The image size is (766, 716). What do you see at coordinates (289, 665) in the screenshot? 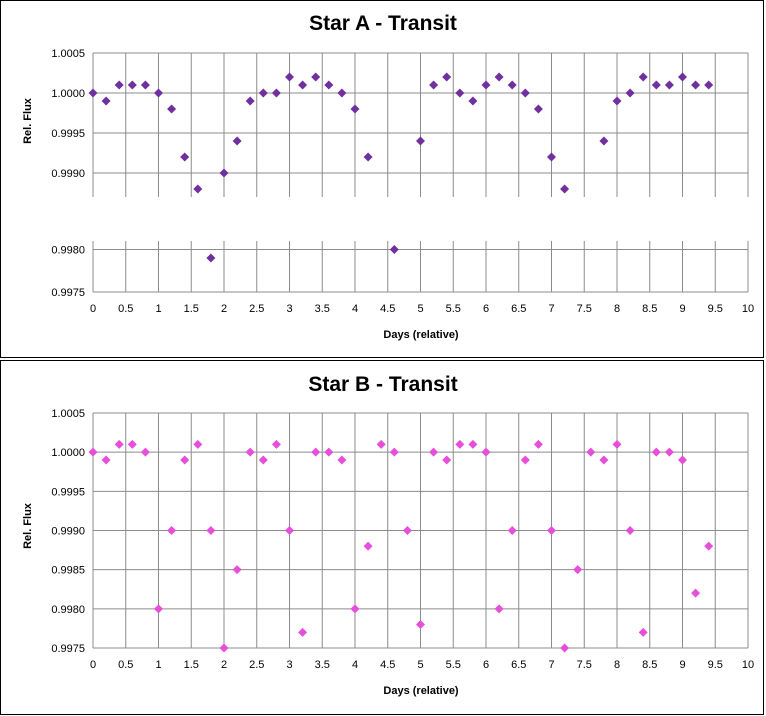
I see `x-tick-label: 3` at bounding box center [289, 665].